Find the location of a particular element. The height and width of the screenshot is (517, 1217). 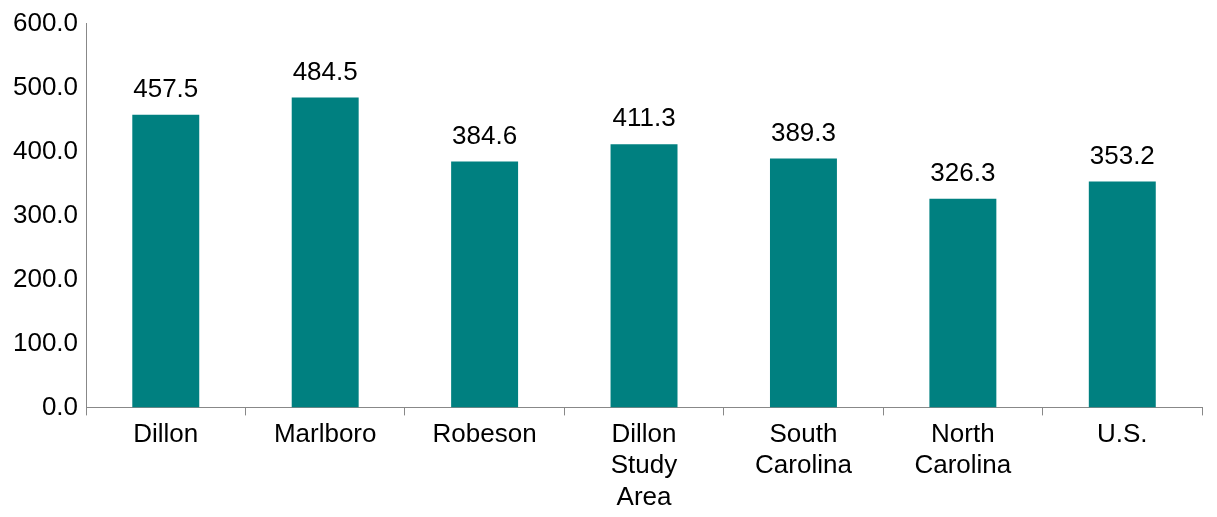

data-label: 389.3 is located at coordinates (803, 131).